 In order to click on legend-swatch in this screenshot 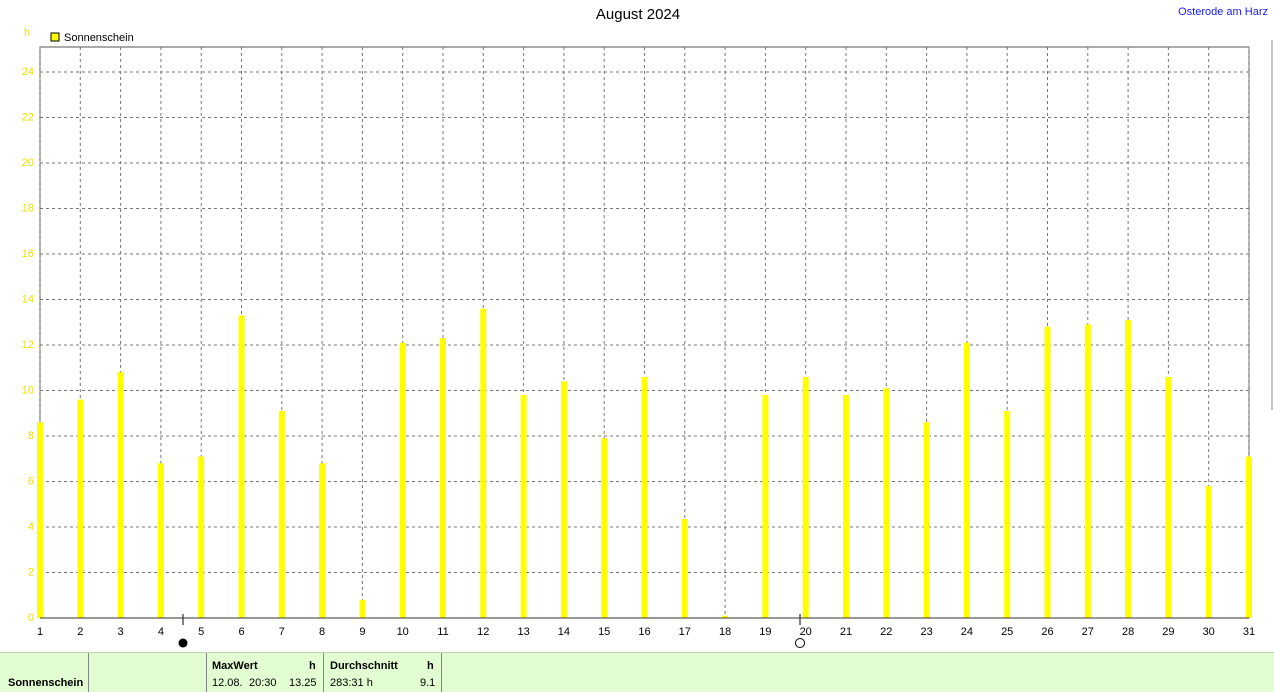, I will do `click(55, 37)`.